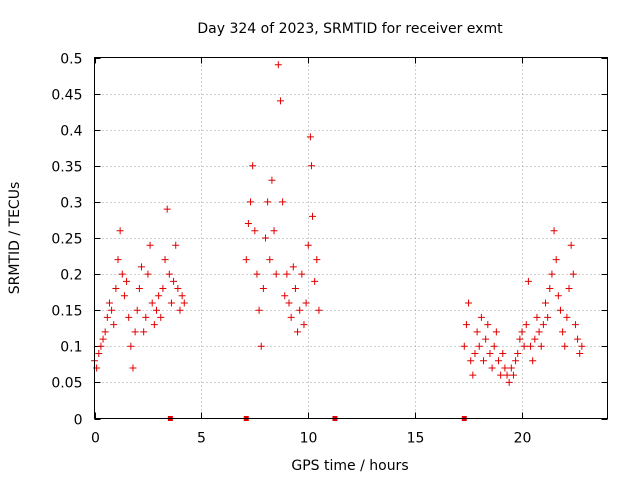 The image size is (640, 480). Describe the element at coordinates (71, 276) in the screenshot. I see `y-tick-label: 0.2` at that location.